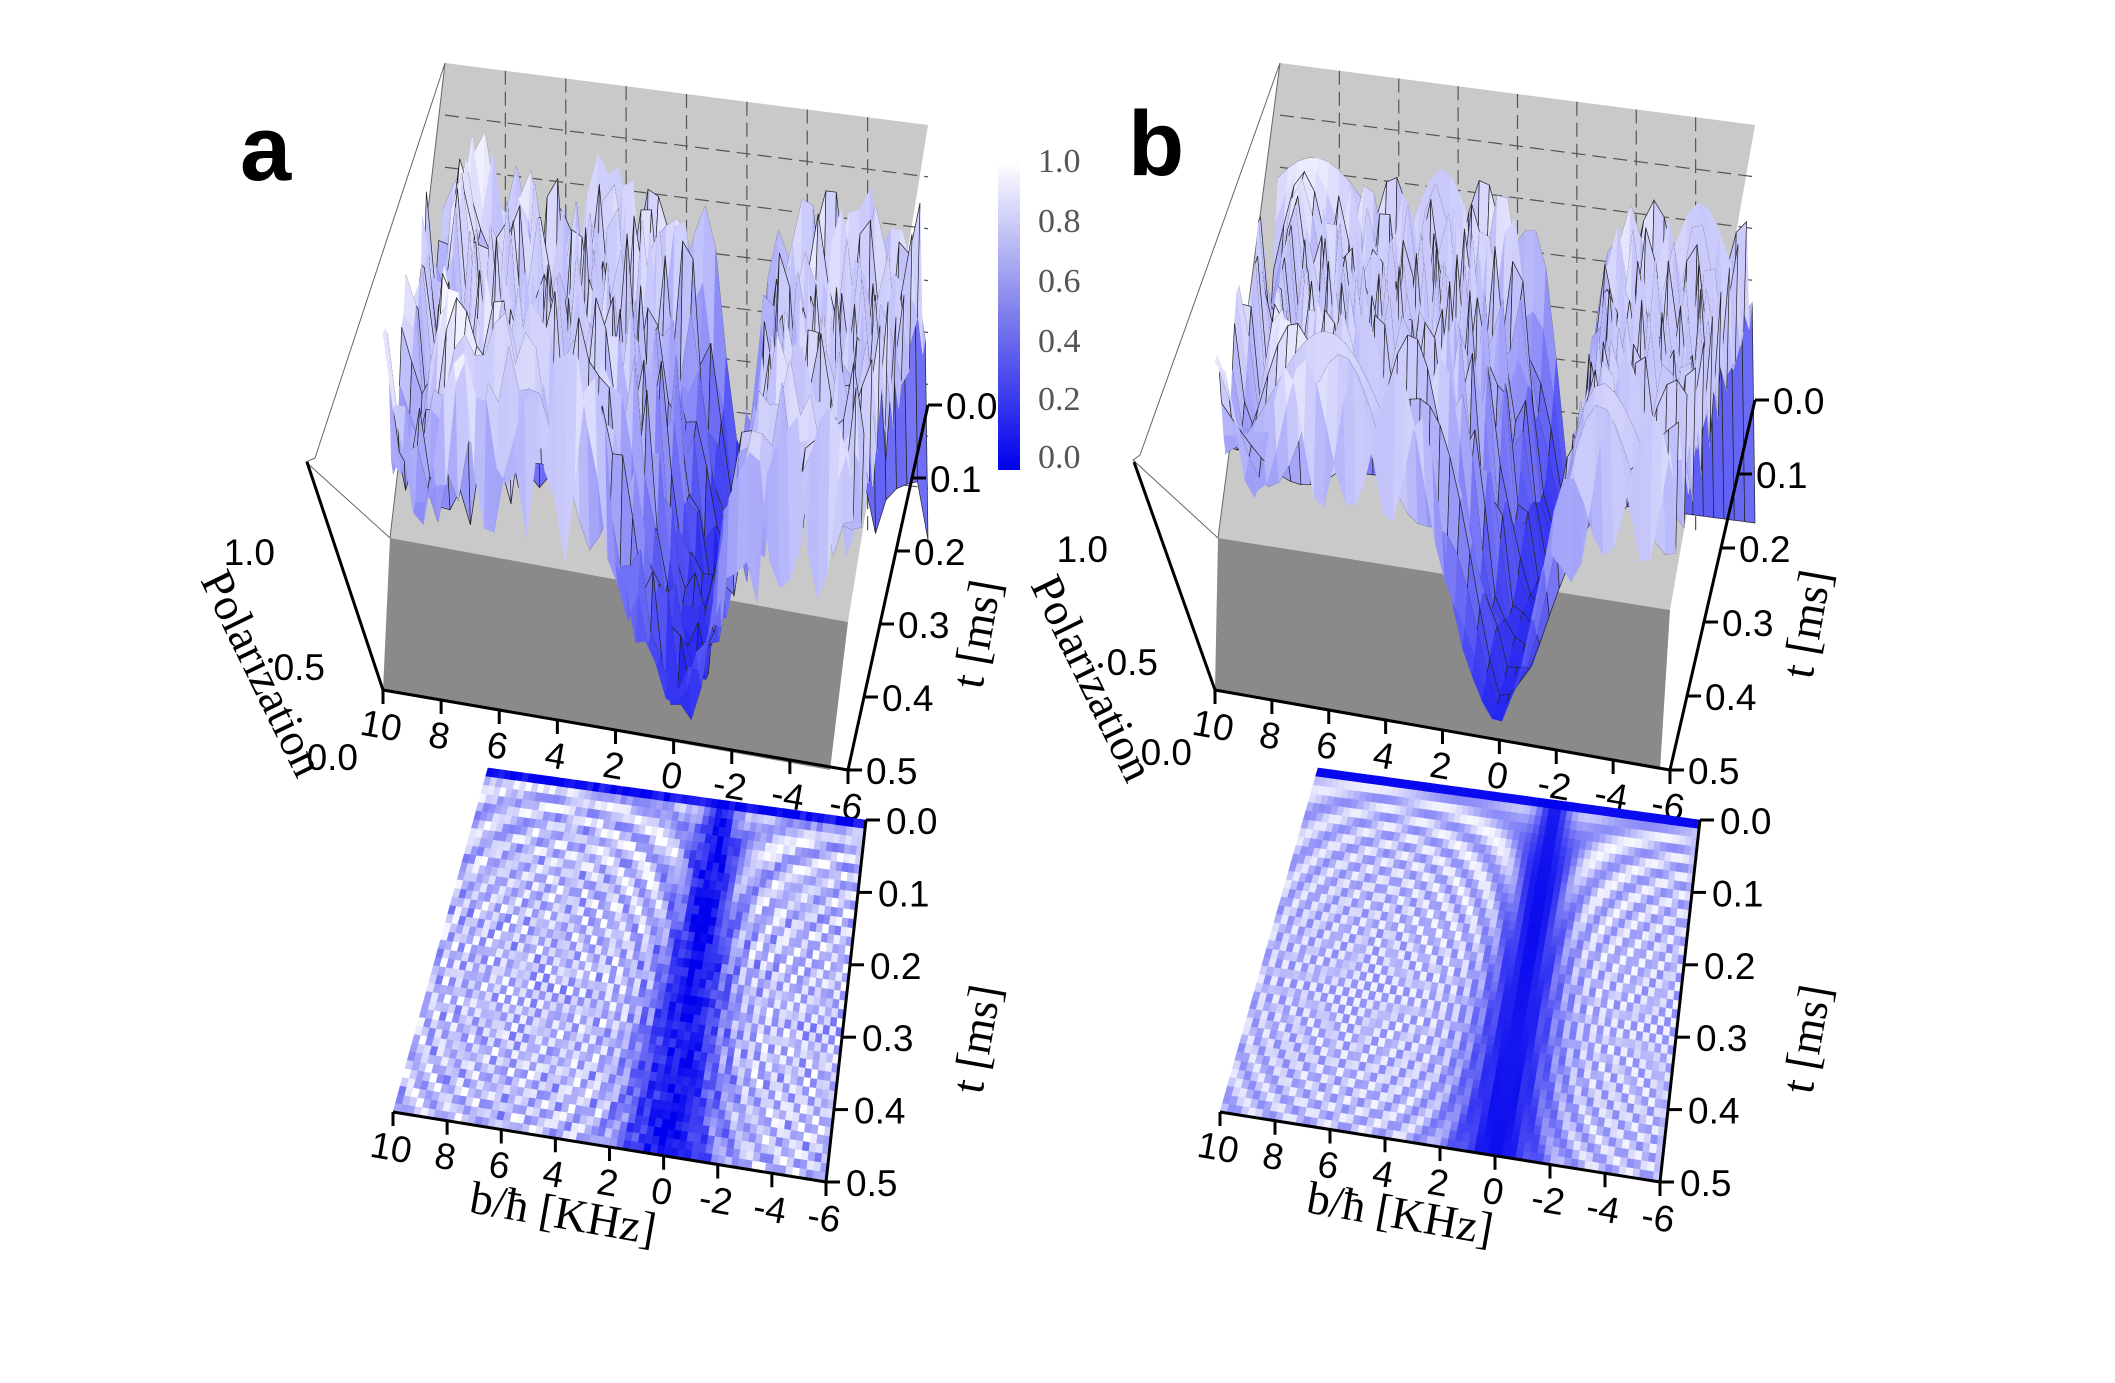 The height and width of the screenshot is (1383, 2115). What do you see at coordinates (770, 1209) in the screenshot?
I see `heatmap-a-x-axis-tick-label: -4` at bounding box center [770, 1209].